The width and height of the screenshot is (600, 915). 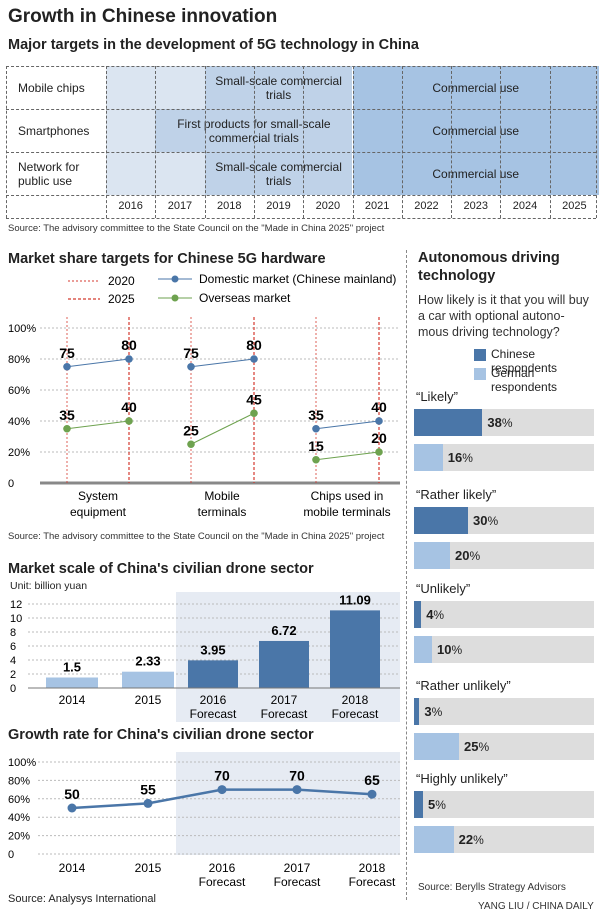 What do you see at coordinates (222, 776) in the screenshot?
I see `data-label: 70` at bounding box center [222, 776].